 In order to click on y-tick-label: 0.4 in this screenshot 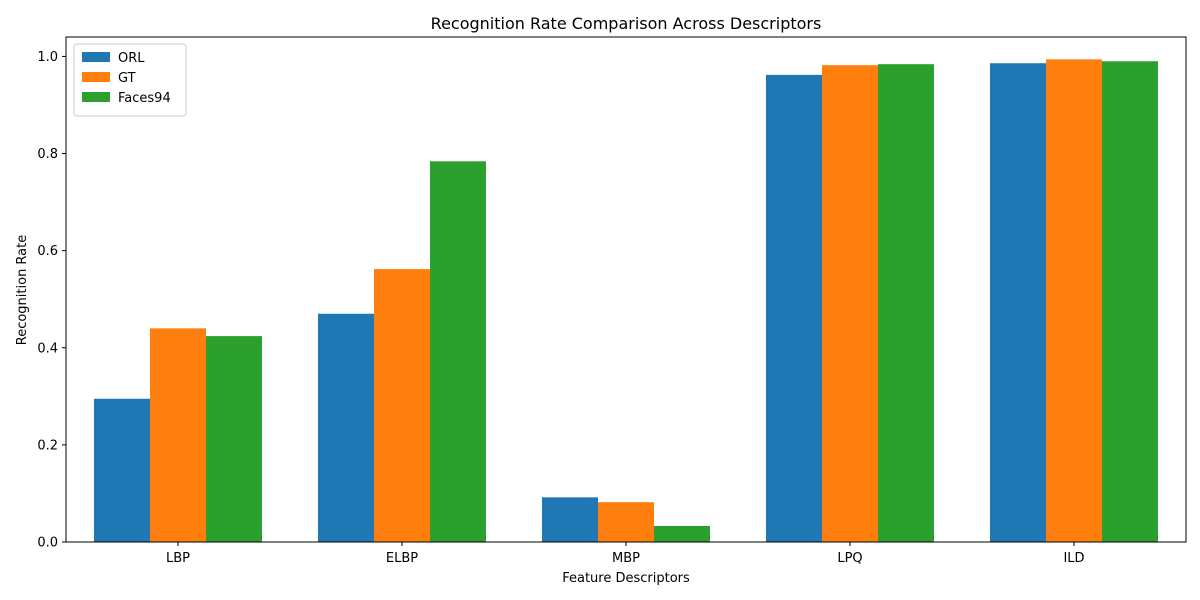, I will do `click(47, 348)`.